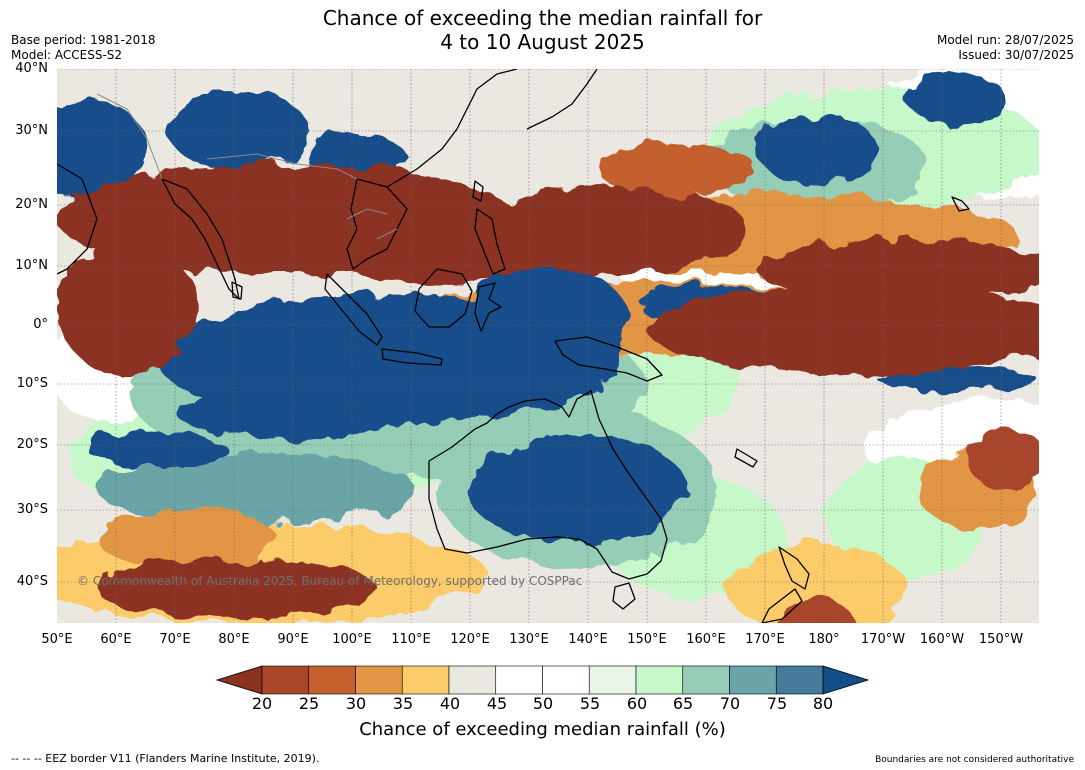 This screenshot has width=1085, height=770. I want to click on colorbar-tick: 70, so click(730, 703).